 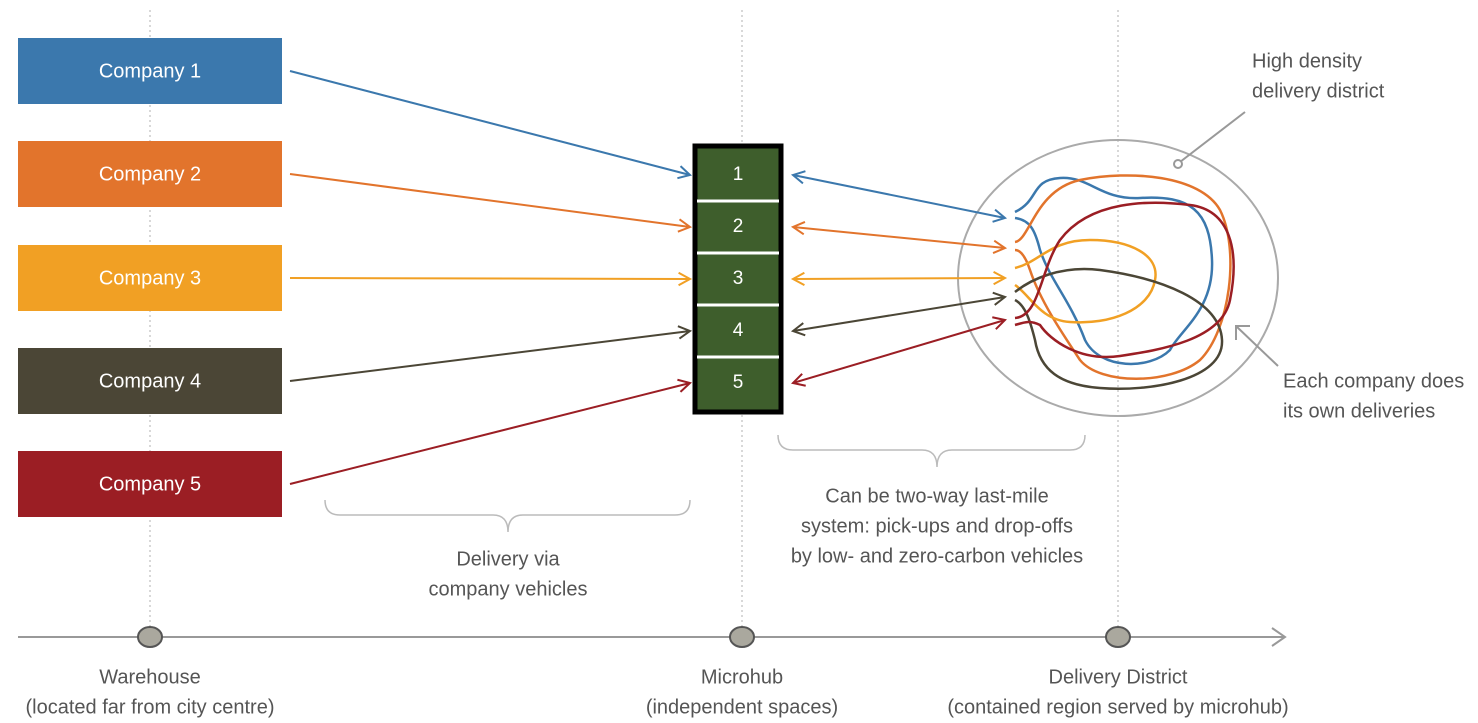 I want to click on pointer-head, so click(x=1242, y=332).